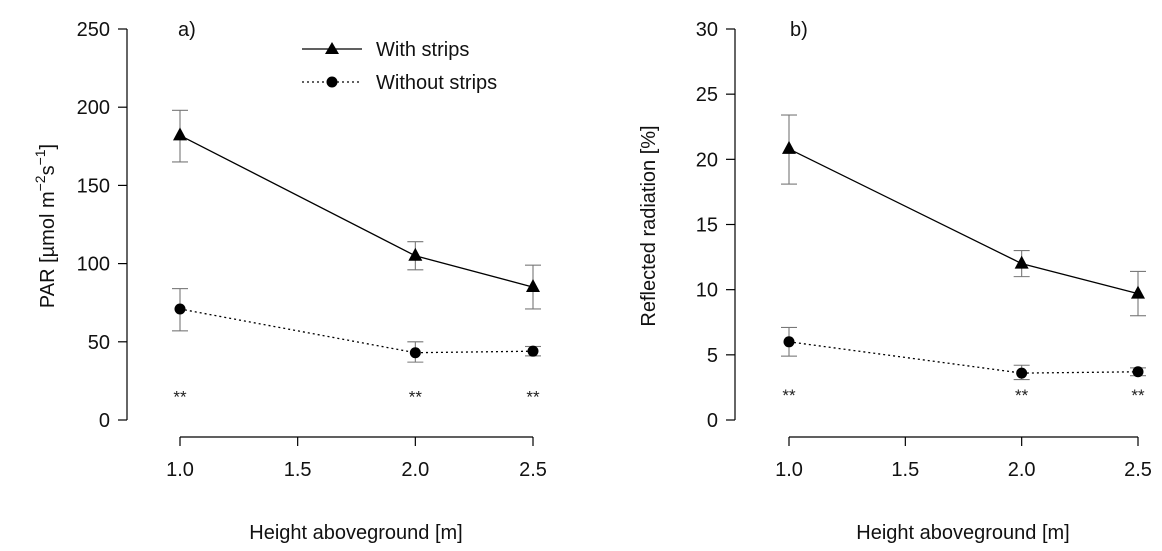 The image size is (1162, 551). Describe the element at coordinates (355, 533) in the screenshot. I see `panel-a-x-axis-label: Height aboveground [m]` at that location.